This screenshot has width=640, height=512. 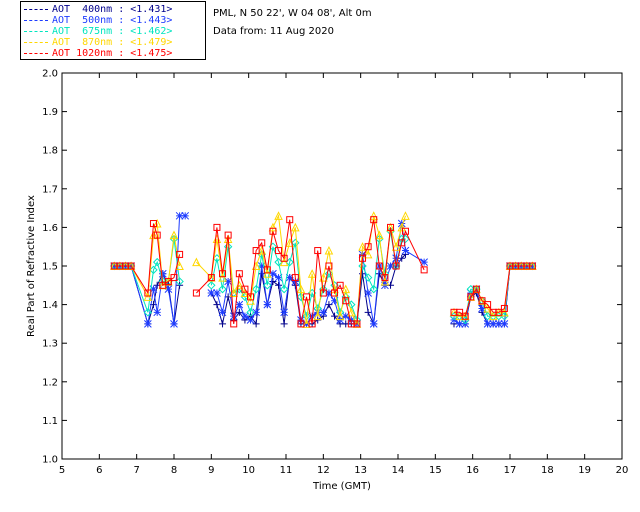 What do you see at coordinates (112, 9) in the screenshot?
I see `legend-label-400nm: AOT 400nm : <1.431>` at bounding box center [112, 9].